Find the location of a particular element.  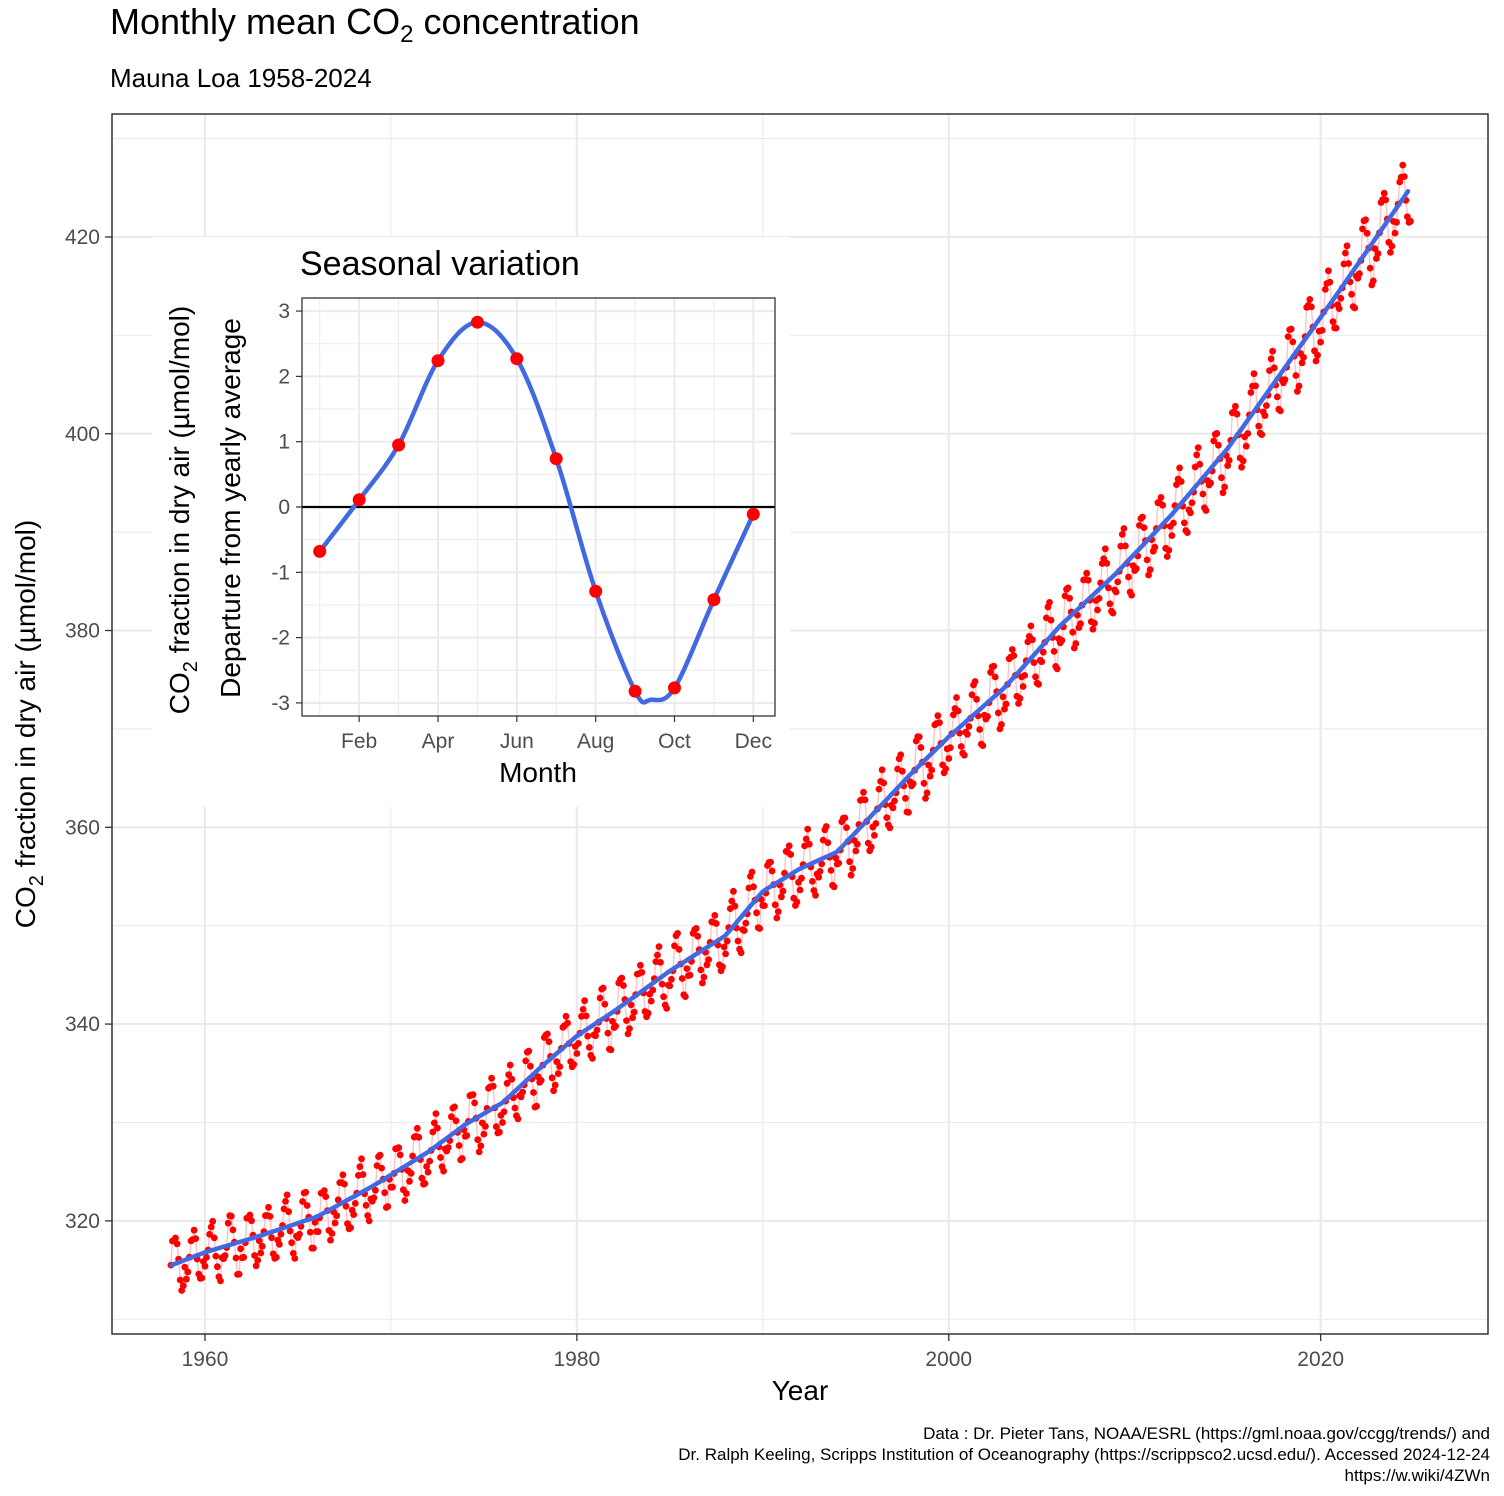

y-axis-label: CO2 fraction in dry air (µmol/mol) is located at coordinates (29, 724).